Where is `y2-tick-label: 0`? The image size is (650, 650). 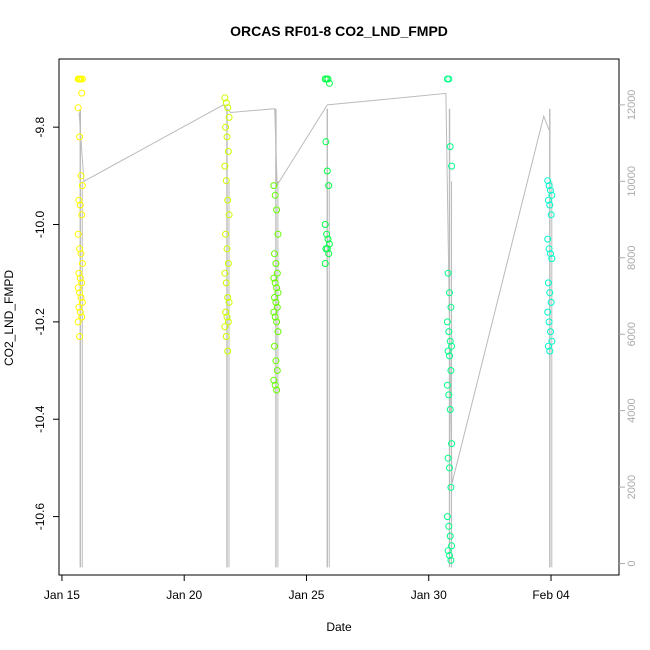 y2-tick-label: 0 is located at coordinates (632, 563).